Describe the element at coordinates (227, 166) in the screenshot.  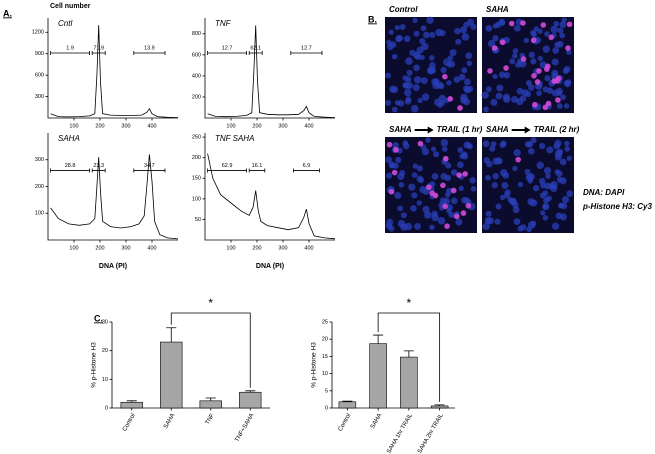
I see `gate-label: 62.9` at that location.